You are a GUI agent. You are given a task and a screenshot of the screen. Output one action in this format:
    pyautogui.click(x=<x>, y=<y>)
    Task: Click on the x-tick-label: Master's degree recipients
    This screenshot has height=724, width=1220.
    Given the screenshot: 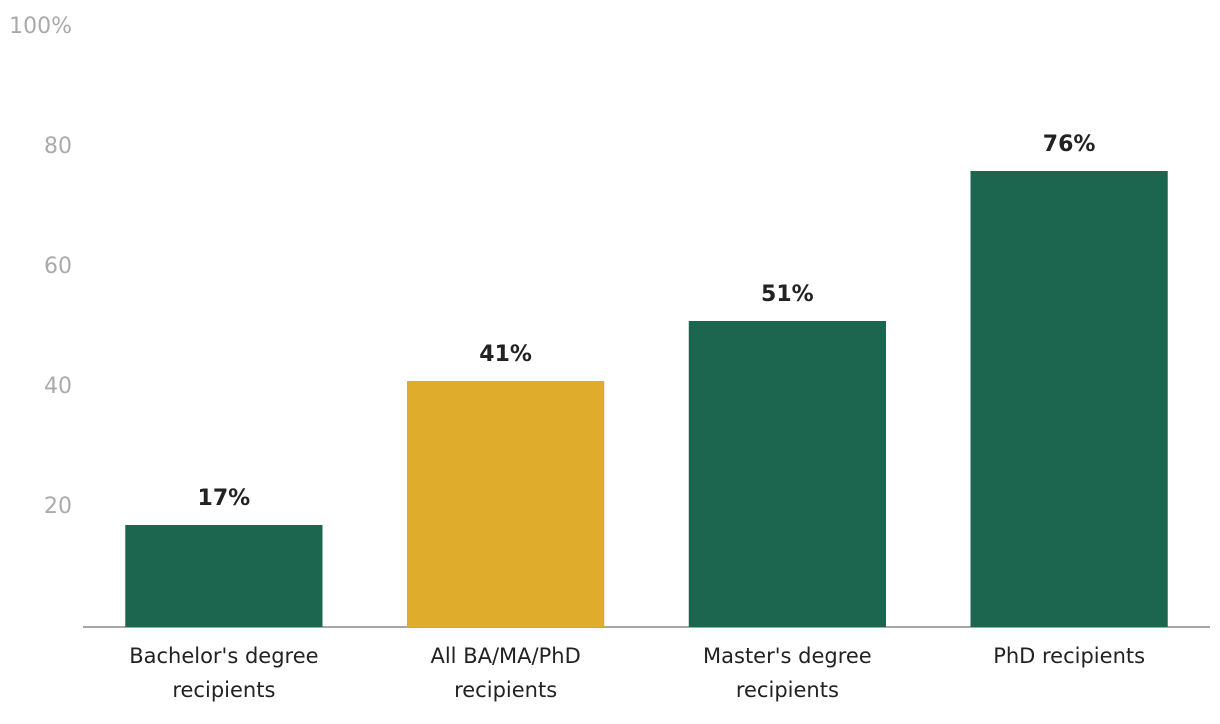 What is the action you would take?
    pyautogui.click(x=787, y=673)
    